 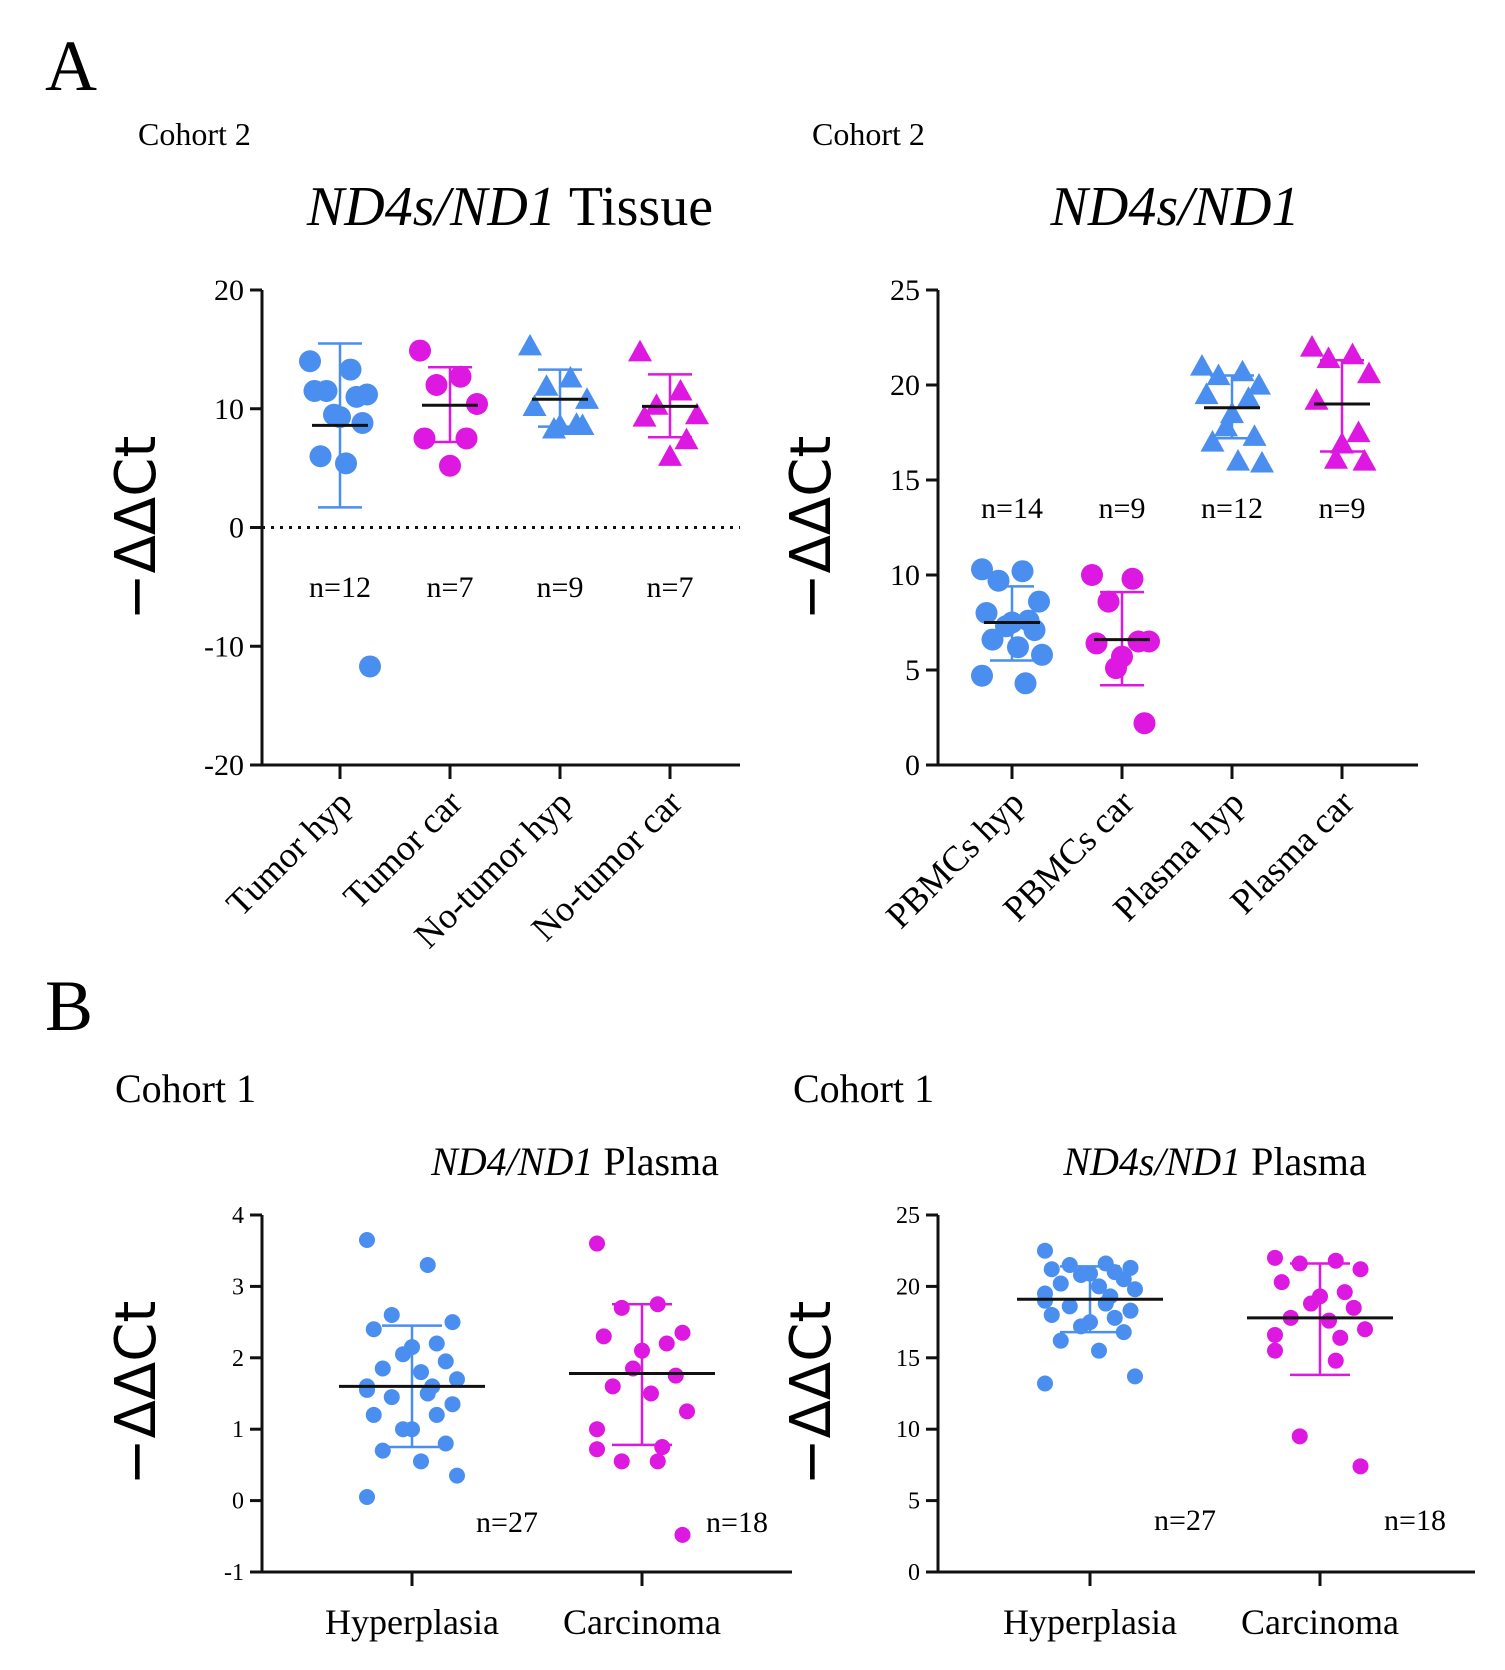 What do you see at coordinates (288, 852) in the screenshot?
I see `x-category-label: Tumor hyp` at bounding box center [288, 852].